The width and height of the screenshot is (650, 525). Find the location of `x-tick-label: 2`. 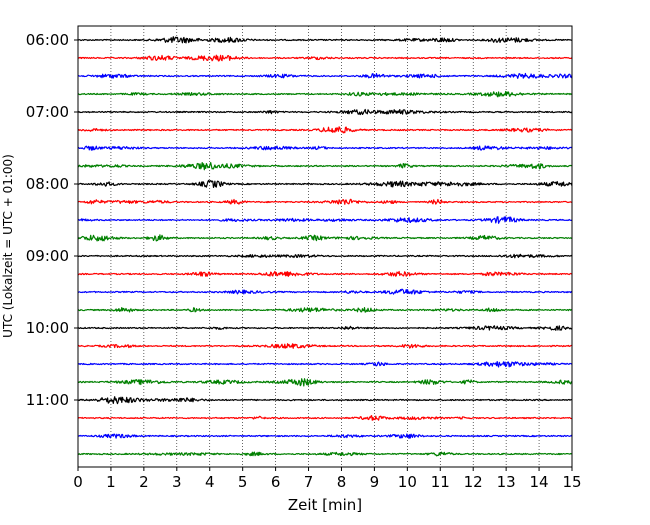

x-tick-label: 2 is located at coordinates (144, 482).